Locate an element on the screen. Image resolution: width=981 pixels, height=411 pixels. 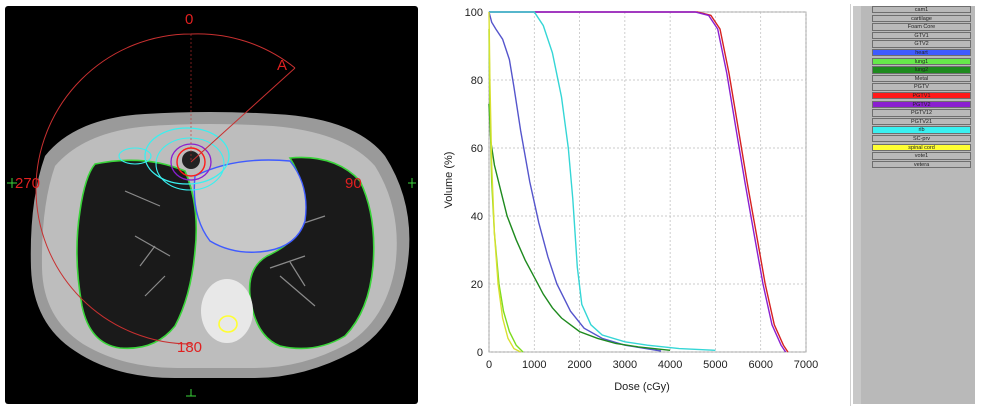
angle-label-bottom: 180 is located at coordinates (189, 347).